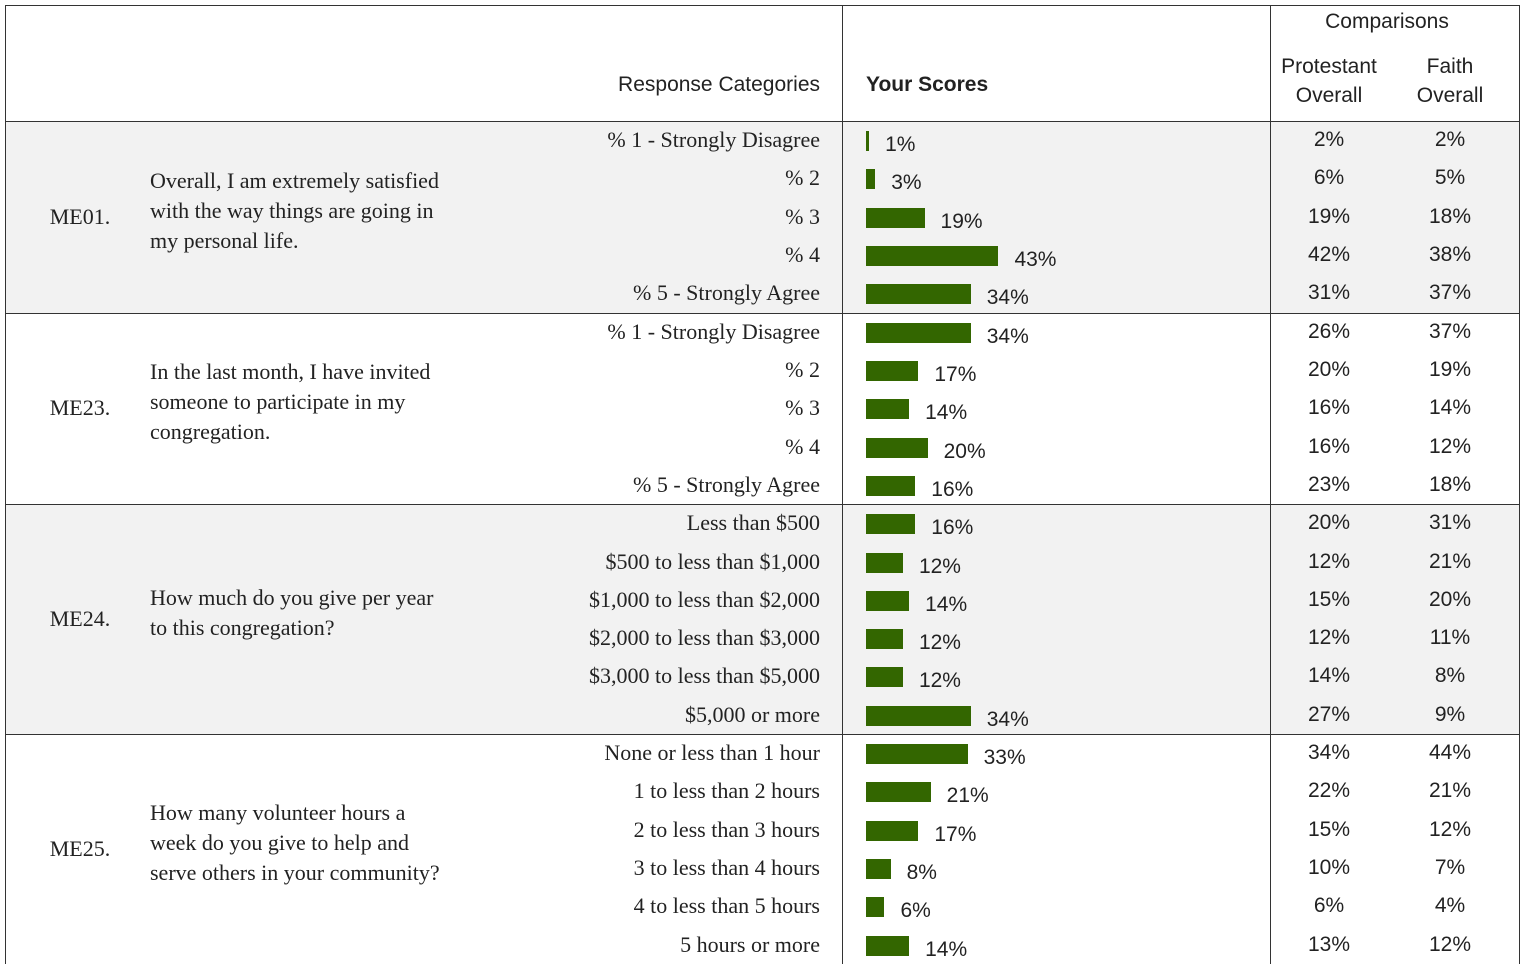  What do you see at coordinates (1450, 791) in the screenshot?
I see `faith-score: 21%` at bounding box center [1450, 791].